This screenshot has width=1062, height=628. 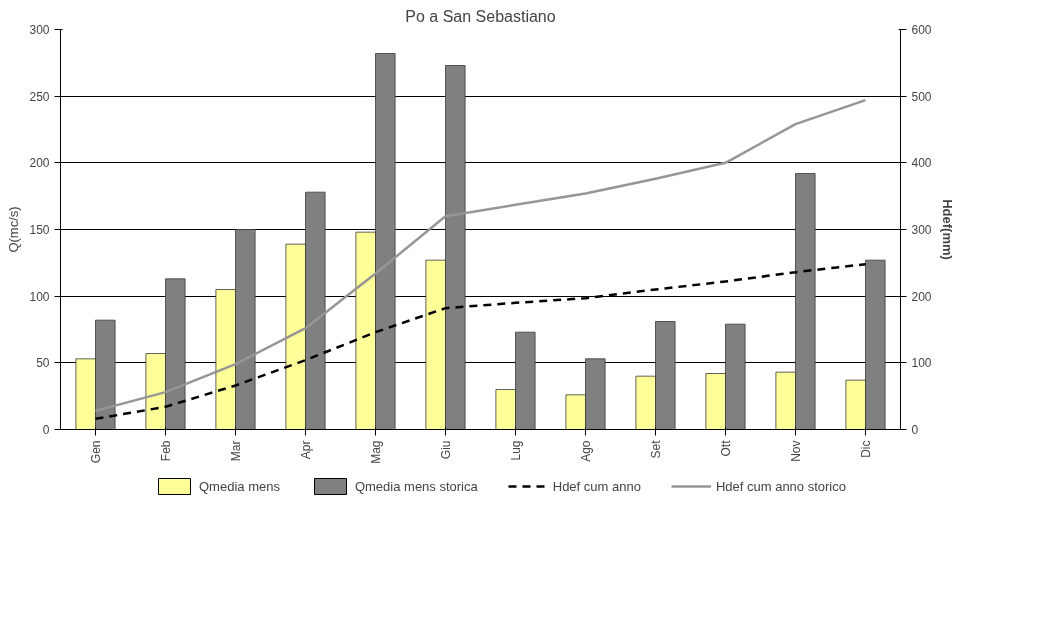 What do you see at coordinates (585, 451) in the screenshot?
I see `x-tick-label: Ago` at bounding box center [585, 451].